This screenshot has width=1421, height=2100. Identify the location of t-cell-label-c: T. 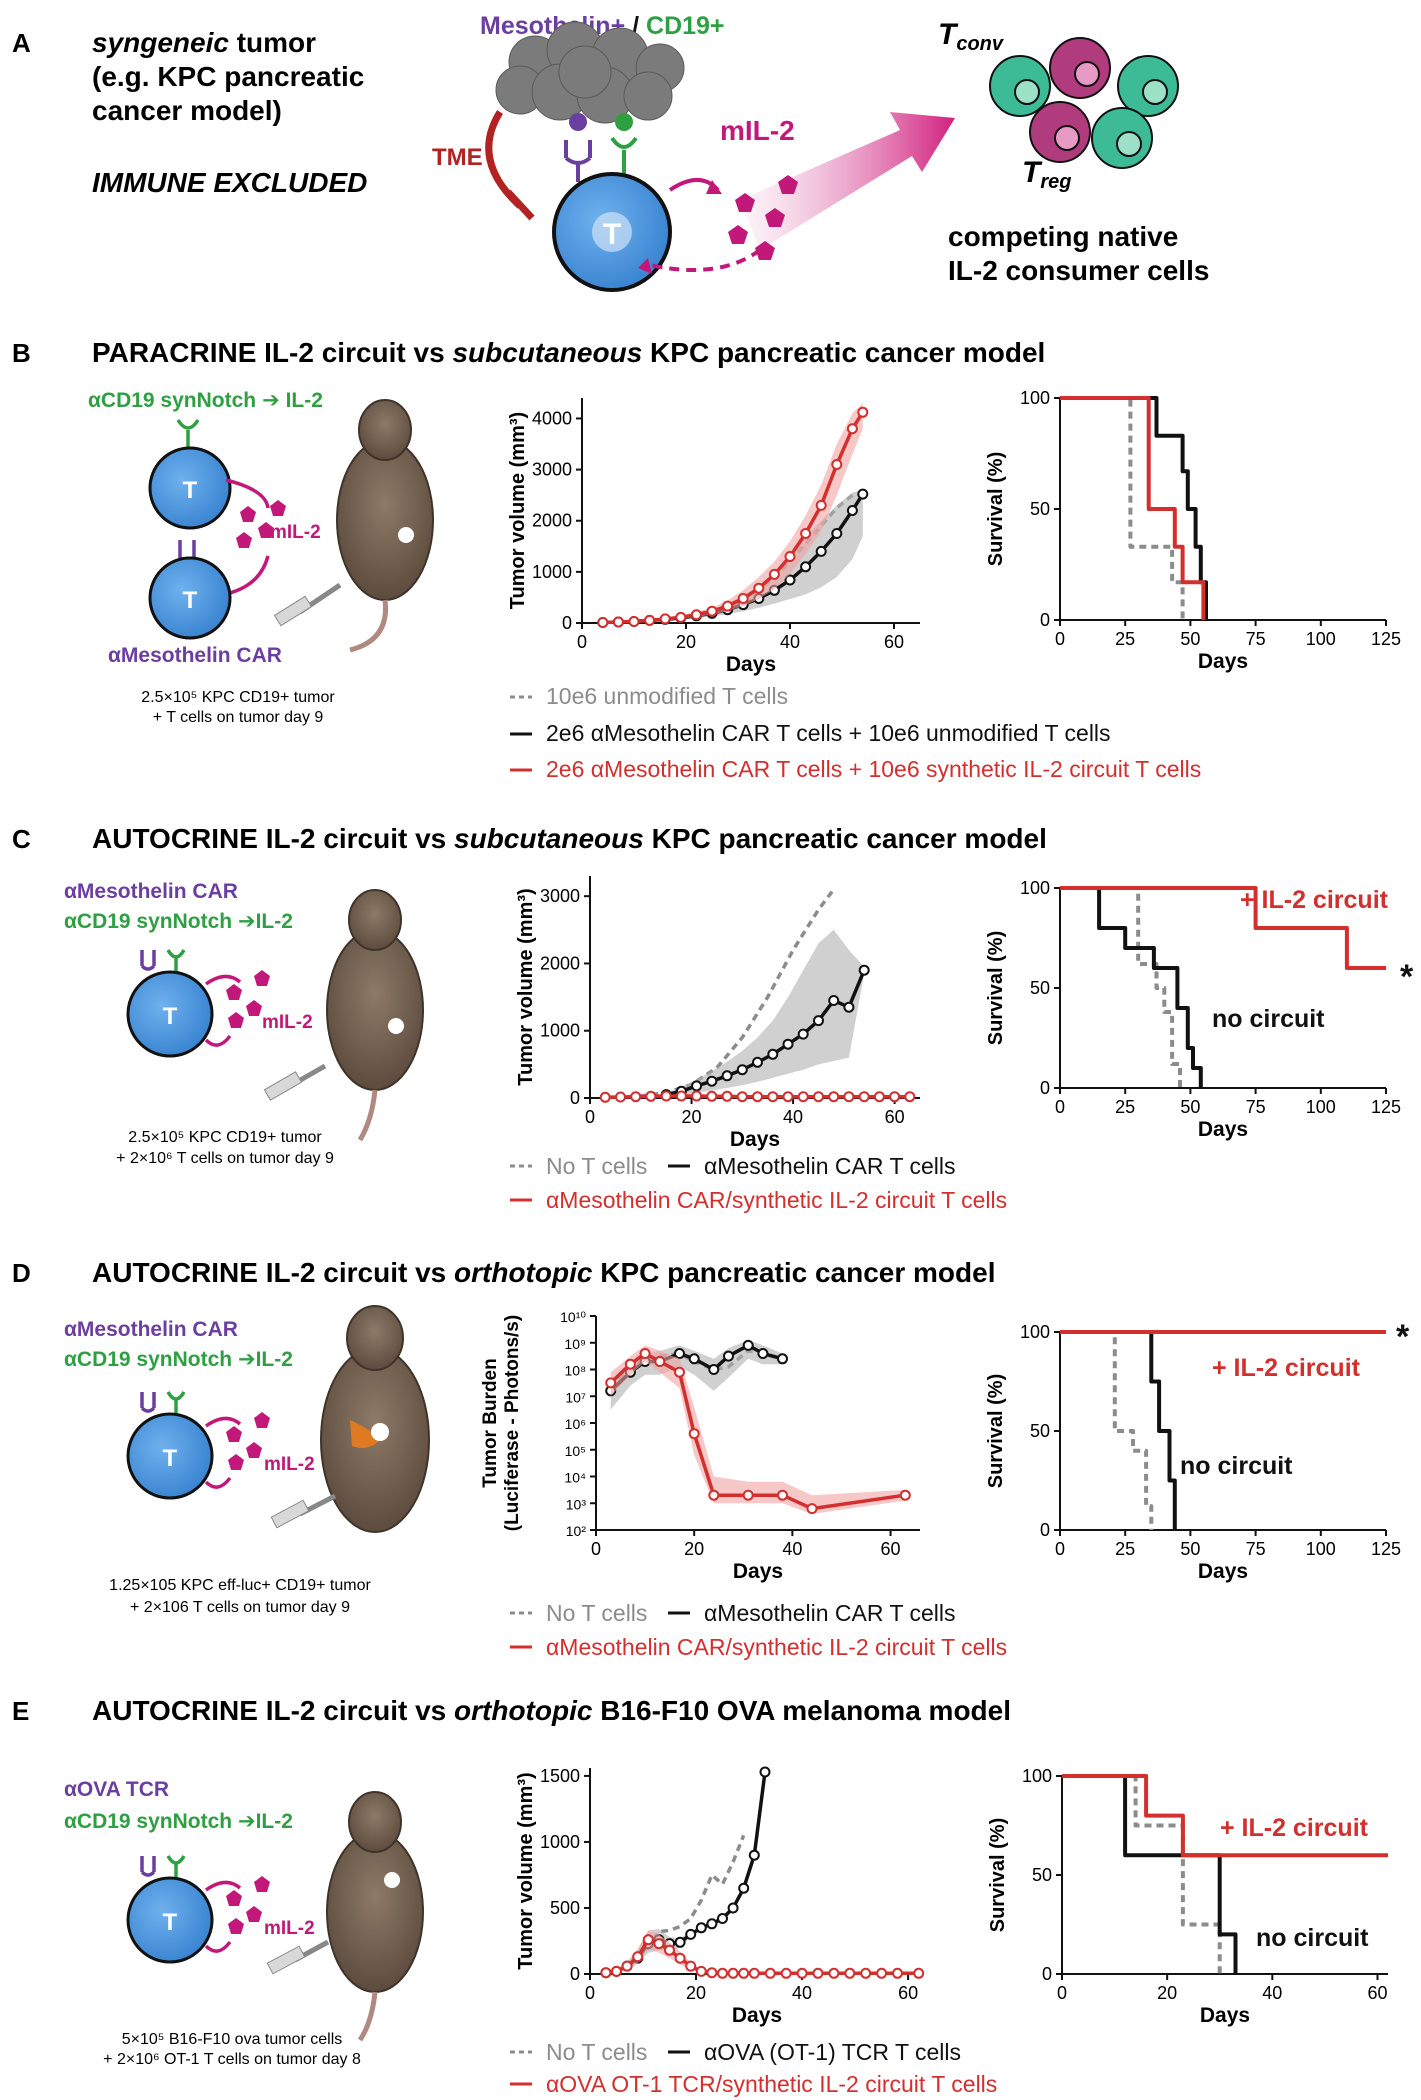
(170, 1016).